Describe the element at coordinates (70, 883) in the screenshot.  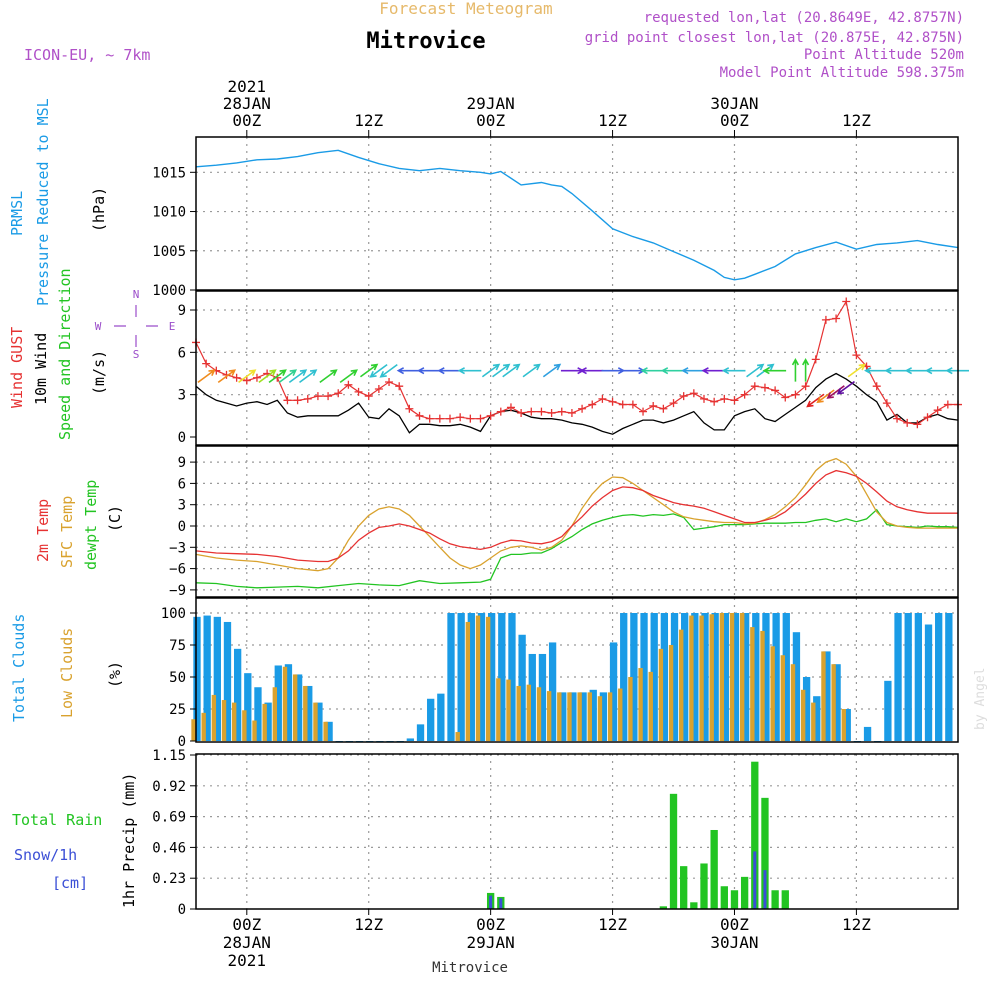
I see `snow-unit-label: [cm]` at that location.